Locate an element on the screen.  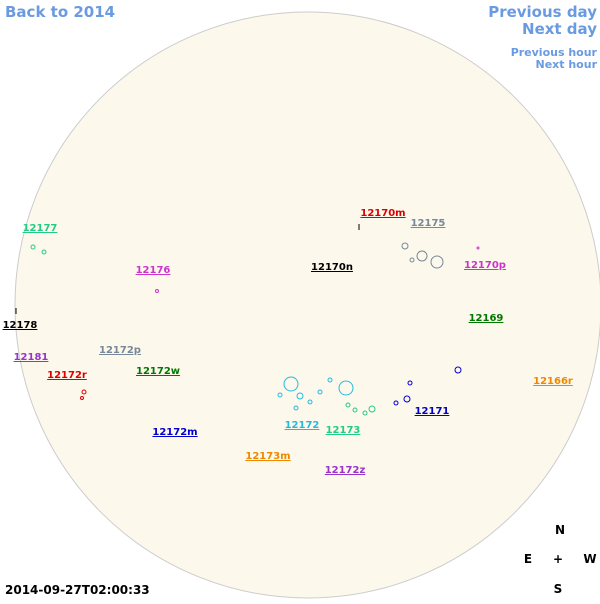
region-link: 12181 is located at coordinates (31, 357).